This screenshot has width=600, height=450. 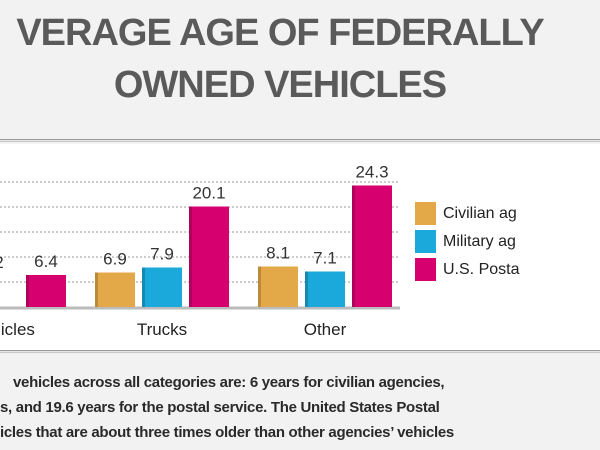 What do you see at coordinates (425, 241) in the screenshot?
I see `legend-swatch-military` at bounding box center [425, 241].